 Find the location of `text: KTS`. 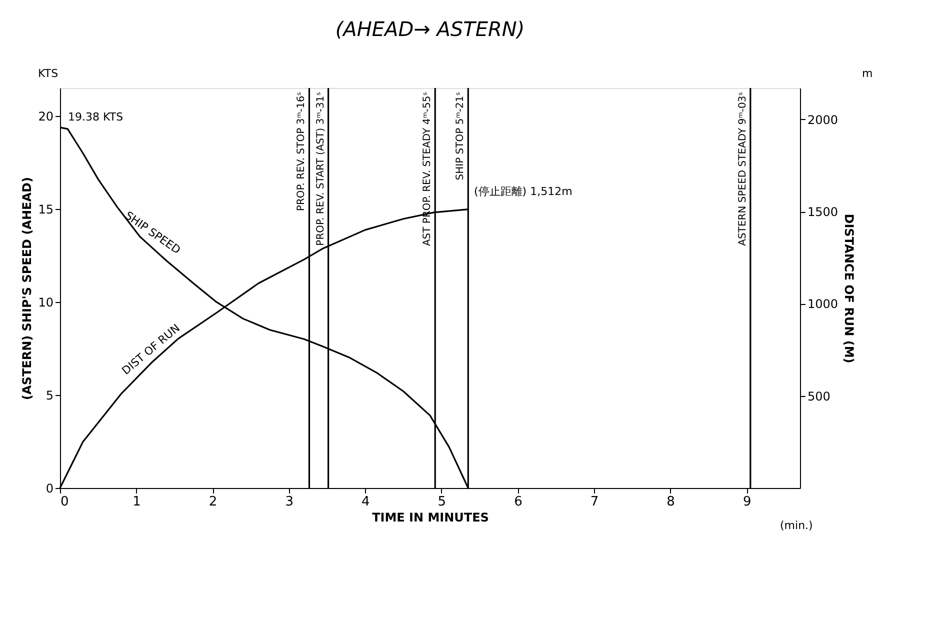

text: KTS is located at coordinates (48, 73).